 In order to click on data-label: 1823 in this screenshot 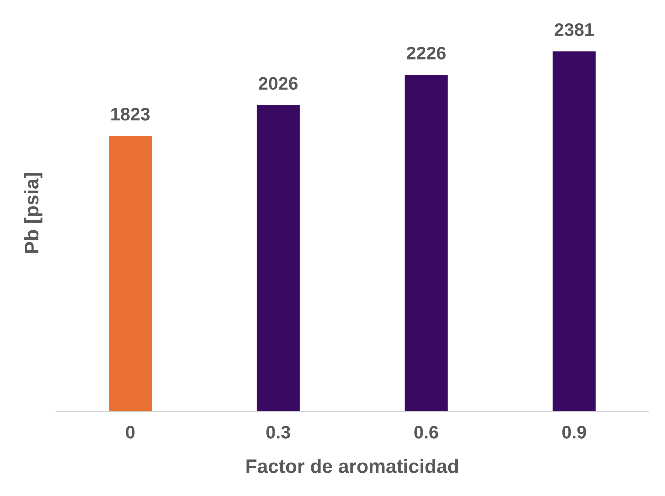, I will do `click(131, 114)`.